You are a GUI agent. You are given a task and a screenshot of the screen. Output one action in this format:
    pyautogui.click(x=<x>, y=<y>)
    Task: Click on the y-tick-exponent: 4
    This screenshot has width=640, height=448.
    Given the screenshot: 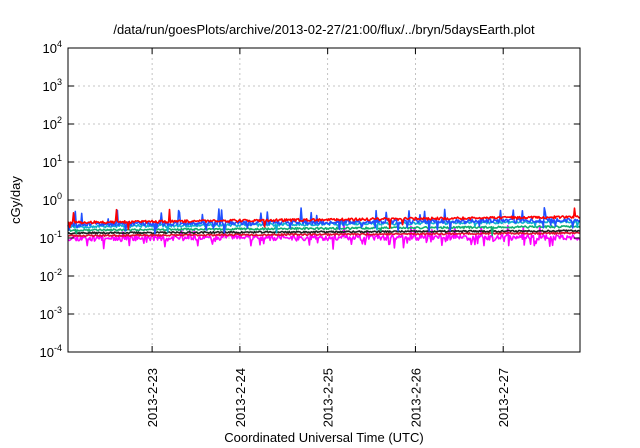 What is the action you would take?
    pyautogui.click(x=59, y=44)
    